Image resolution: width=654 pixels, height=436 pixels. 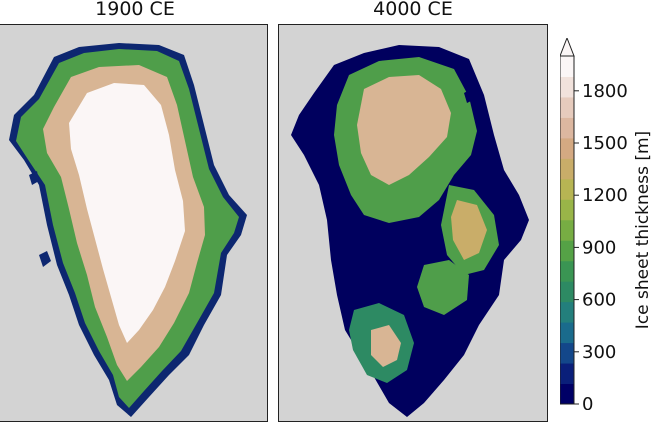 I want to click on island-1900-a, so click(x=45, y=259).